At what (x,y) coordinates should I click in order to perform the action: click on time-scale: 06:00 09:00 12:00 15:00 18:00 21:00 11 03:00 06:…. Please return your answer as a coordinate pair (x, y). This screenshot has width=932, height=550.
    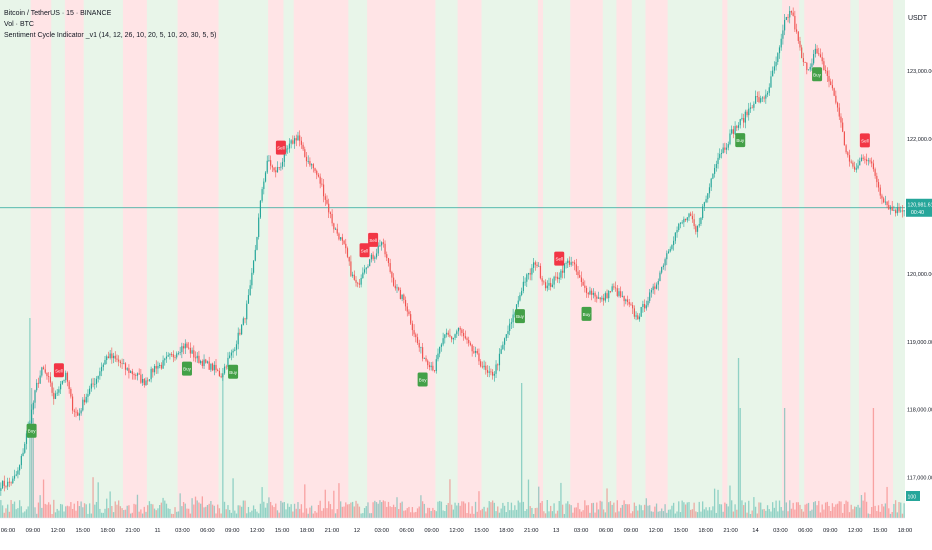
    Looking at the image, I should click on (456, 533).